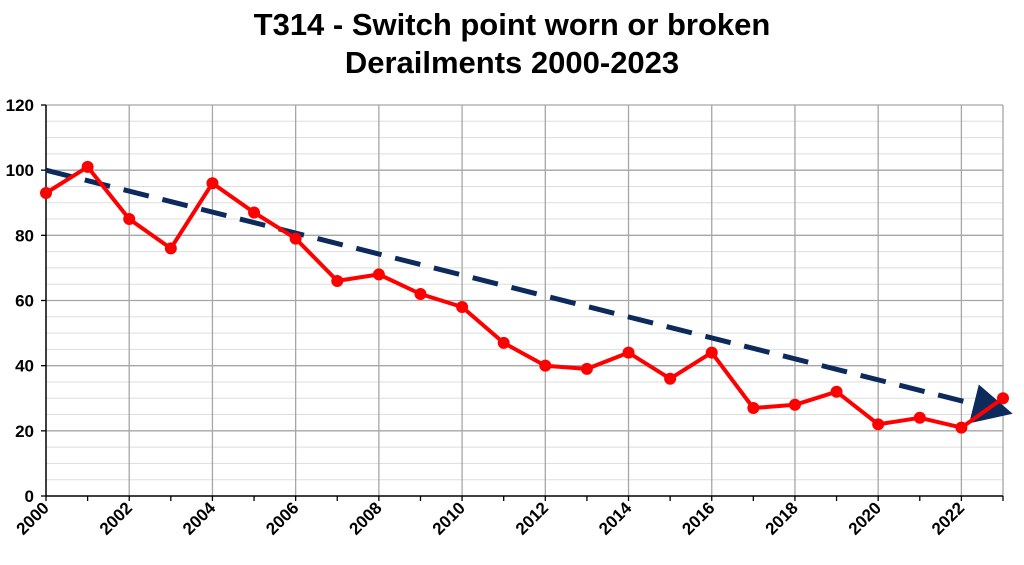  Describe the element at coordinates (449, 518) in the screenshot. I see `x-tick-label: 2010` at that location.